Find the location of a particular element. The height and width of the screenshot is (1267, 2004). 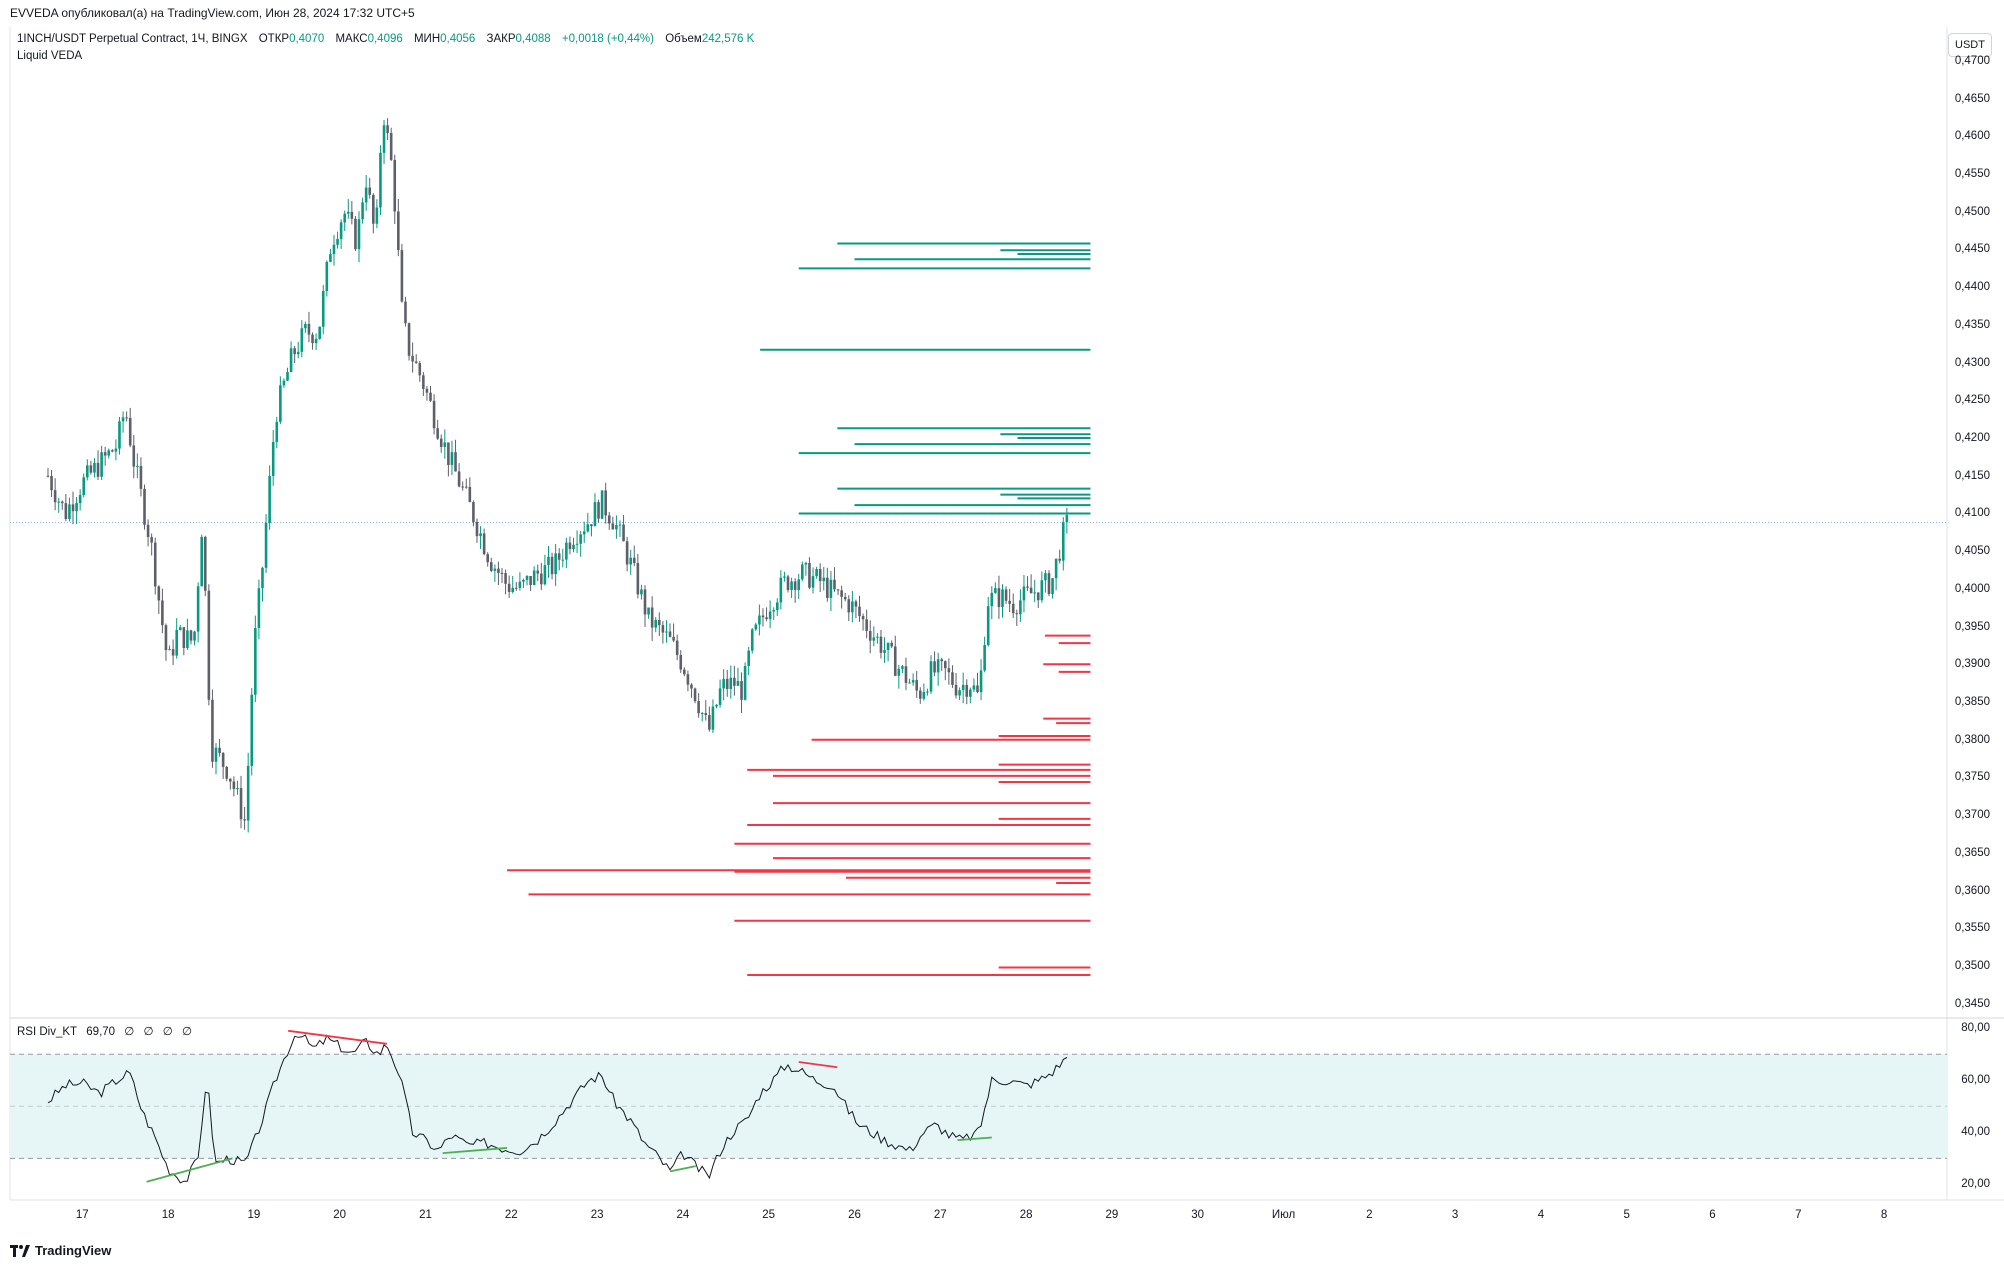

branding-text: TradingView is located at coordinates (73, 1250).